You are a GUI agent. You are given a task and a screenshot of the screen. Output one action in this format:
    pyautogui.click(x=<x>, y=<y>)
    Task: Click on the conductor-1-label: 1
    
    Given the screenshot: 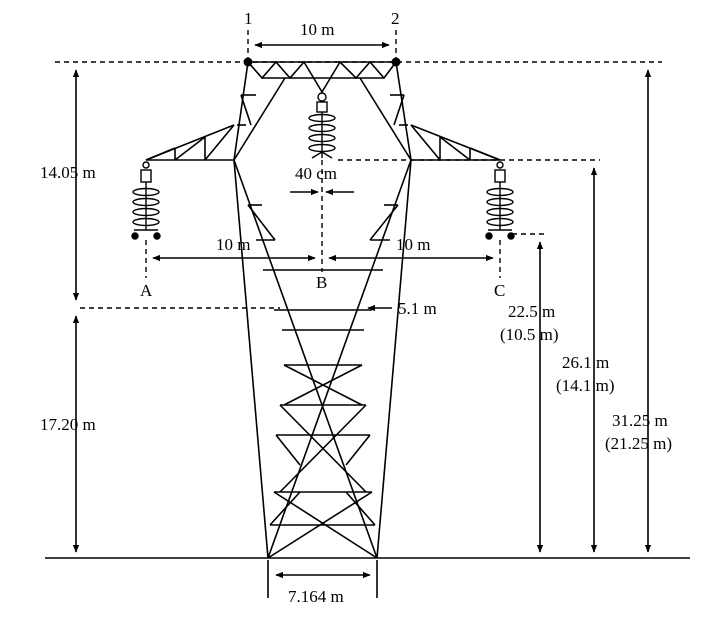 What is the action you would take?
    pyautogui.click(x=248, y=18)
    